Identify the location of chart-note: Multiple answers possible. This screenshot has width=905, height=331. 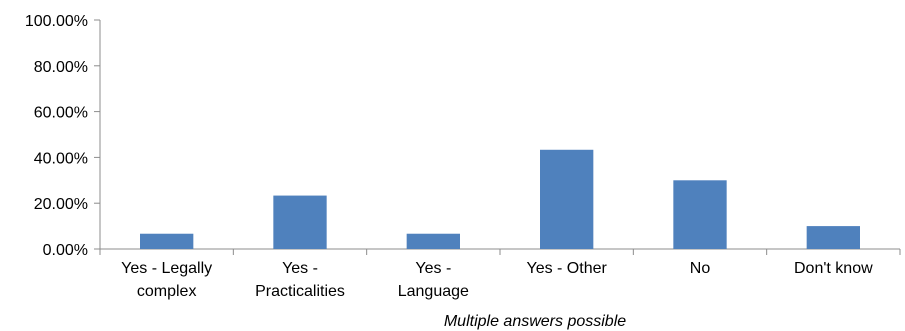
(535, 321).